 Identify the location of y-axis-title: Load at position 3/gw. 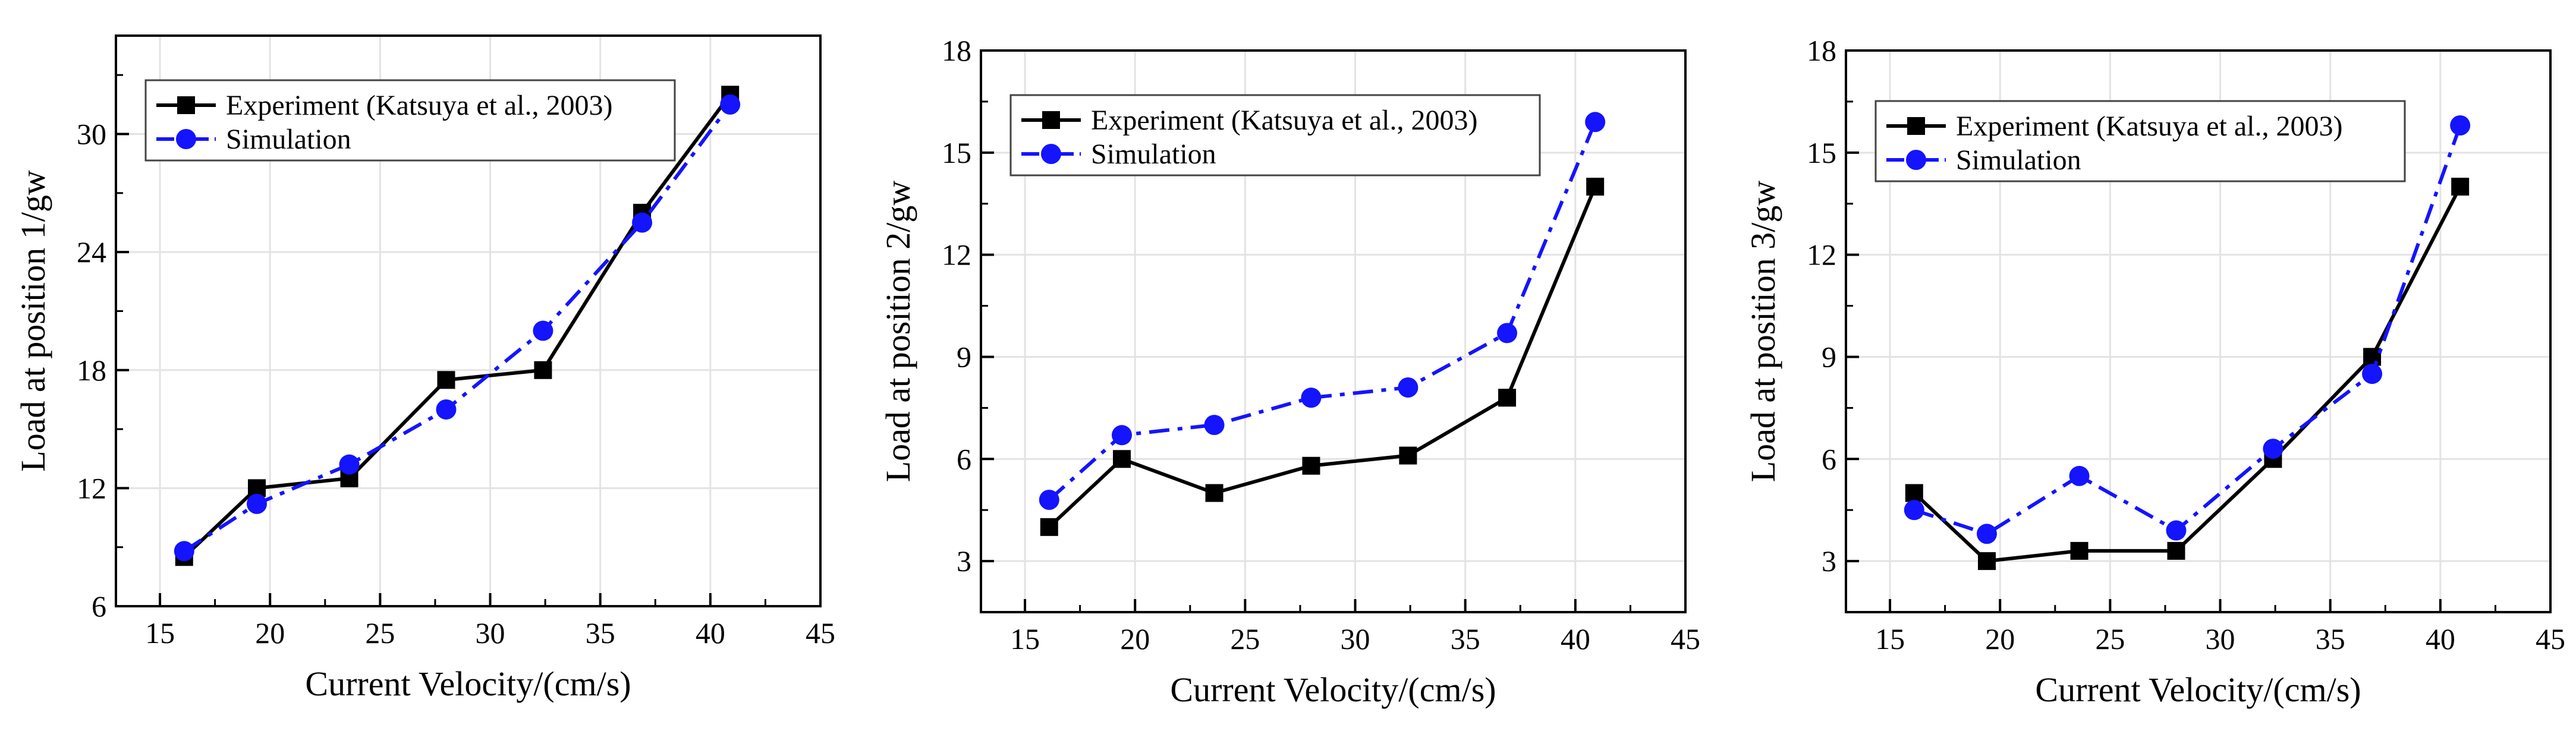
(1763, 332).